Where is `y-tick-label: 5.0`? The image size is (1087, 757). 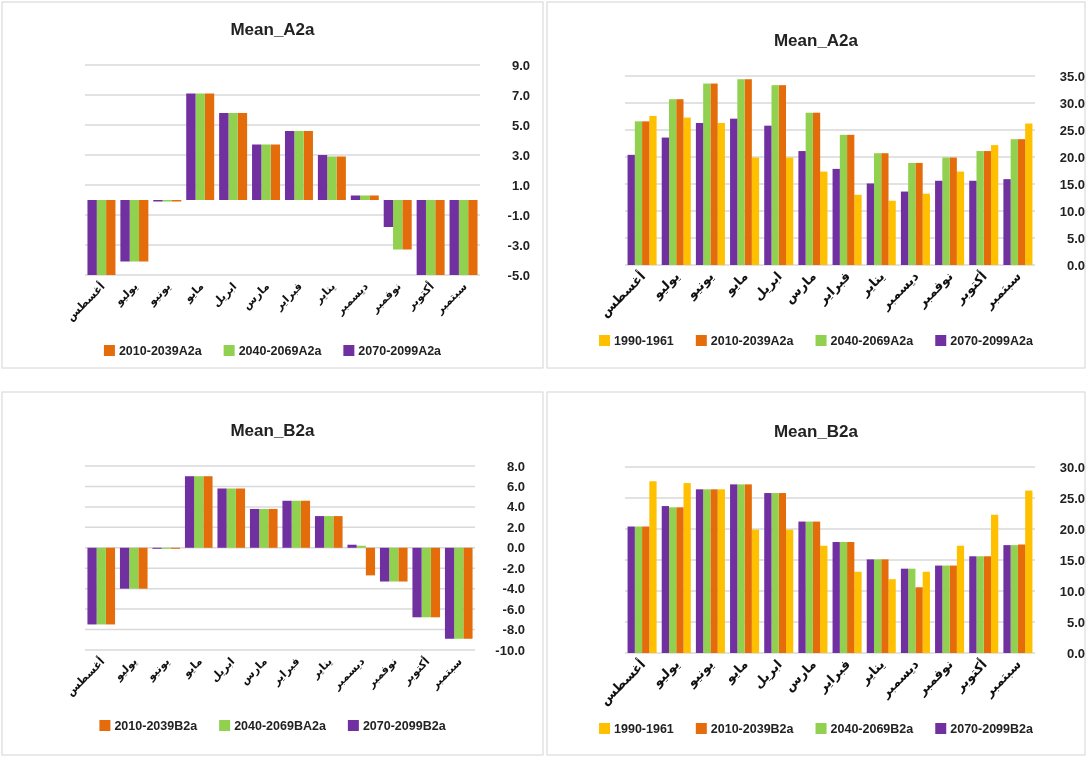
y-tick-label: 5.0 is located at coordinates (520, 125).